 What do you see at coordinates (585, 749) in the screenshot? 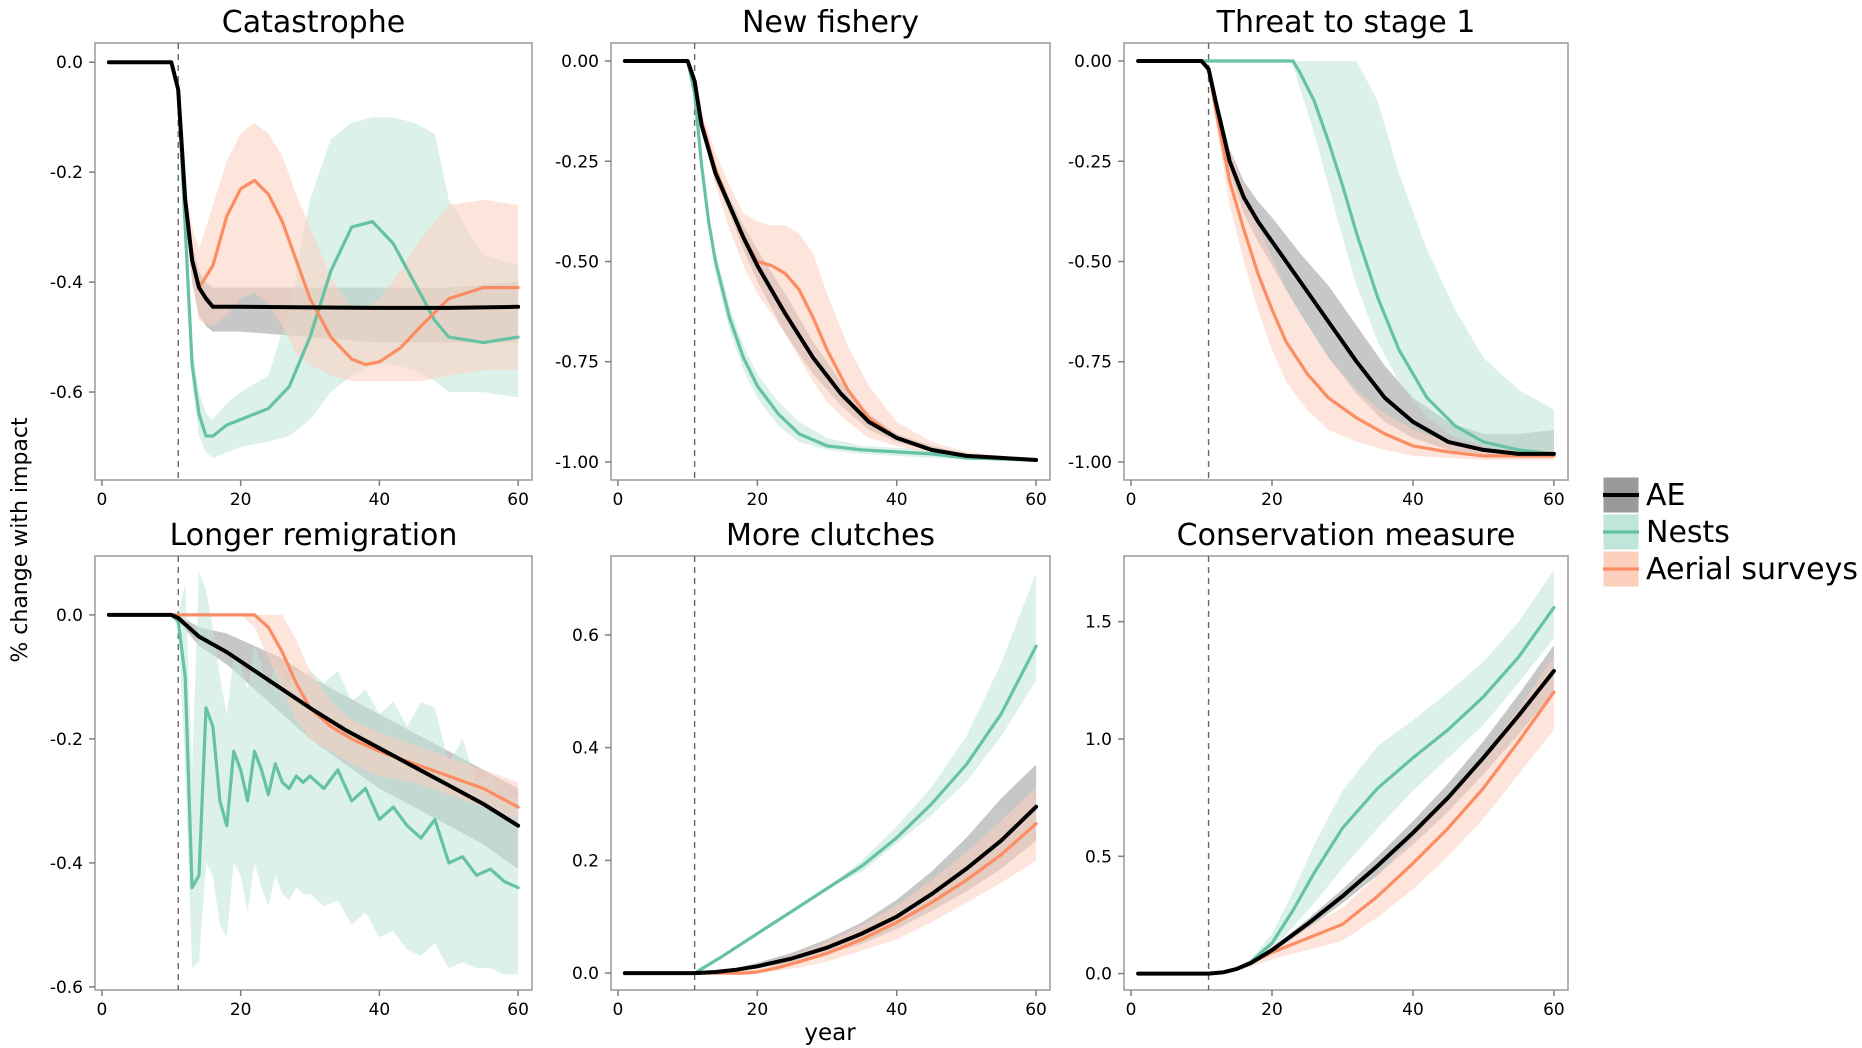
I see `y-tick-label: 0.4` at bounding box center [585, 749].